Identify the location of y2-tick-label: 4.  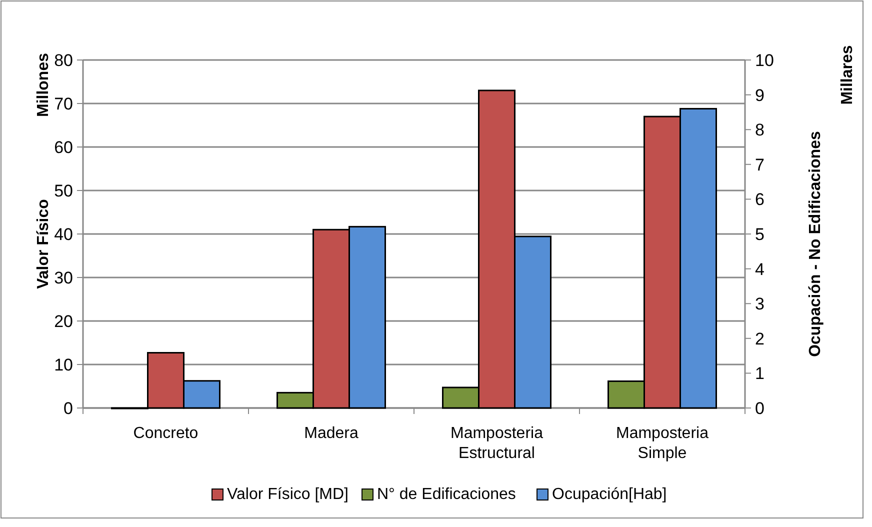
(759, 269).